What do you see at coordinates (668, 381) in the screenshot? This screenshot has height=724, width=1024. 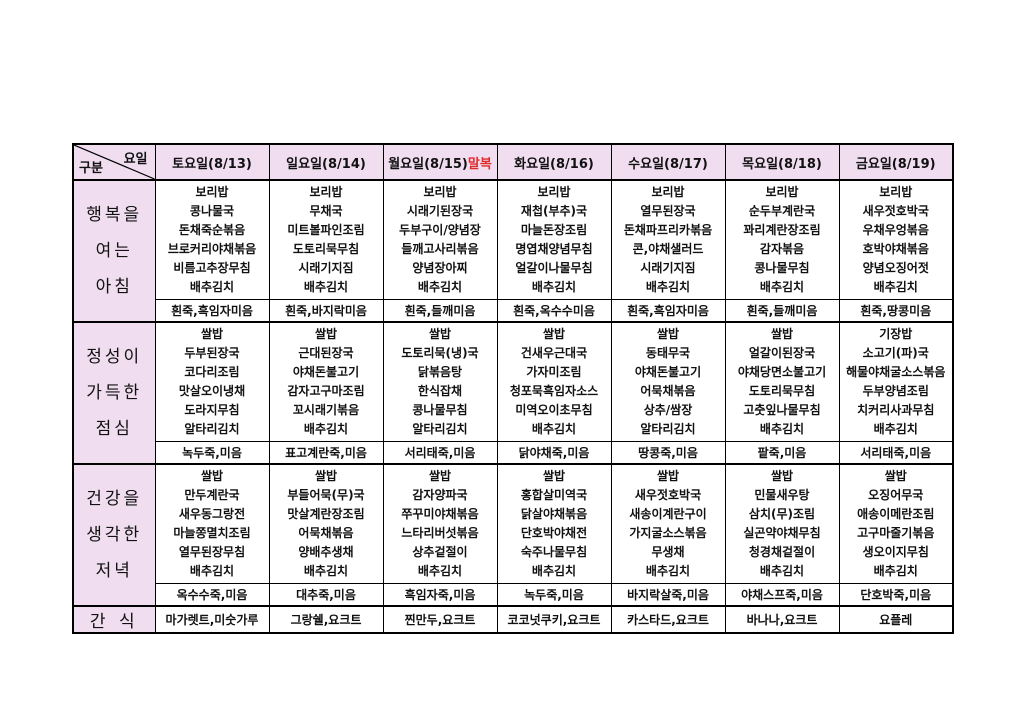 I see `menu-cell: 쌀밥 동태무국 야채돈불고기 어묵채볶음 상추/쌈장 알타리김치` at bounding box center [668, 381].